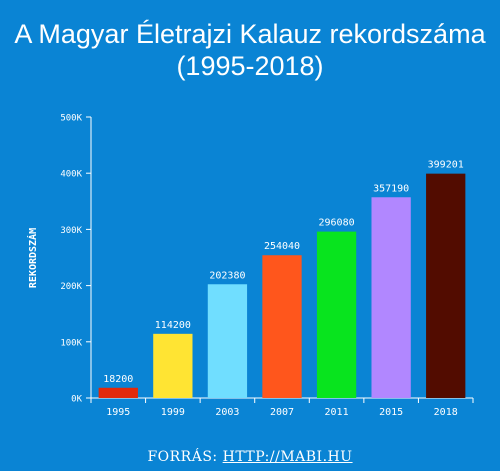  What do you see at coordinates (391, 412) in the screenshot?
I see `x-tick-label-2015: 2015` at bounding box center [391, 412].